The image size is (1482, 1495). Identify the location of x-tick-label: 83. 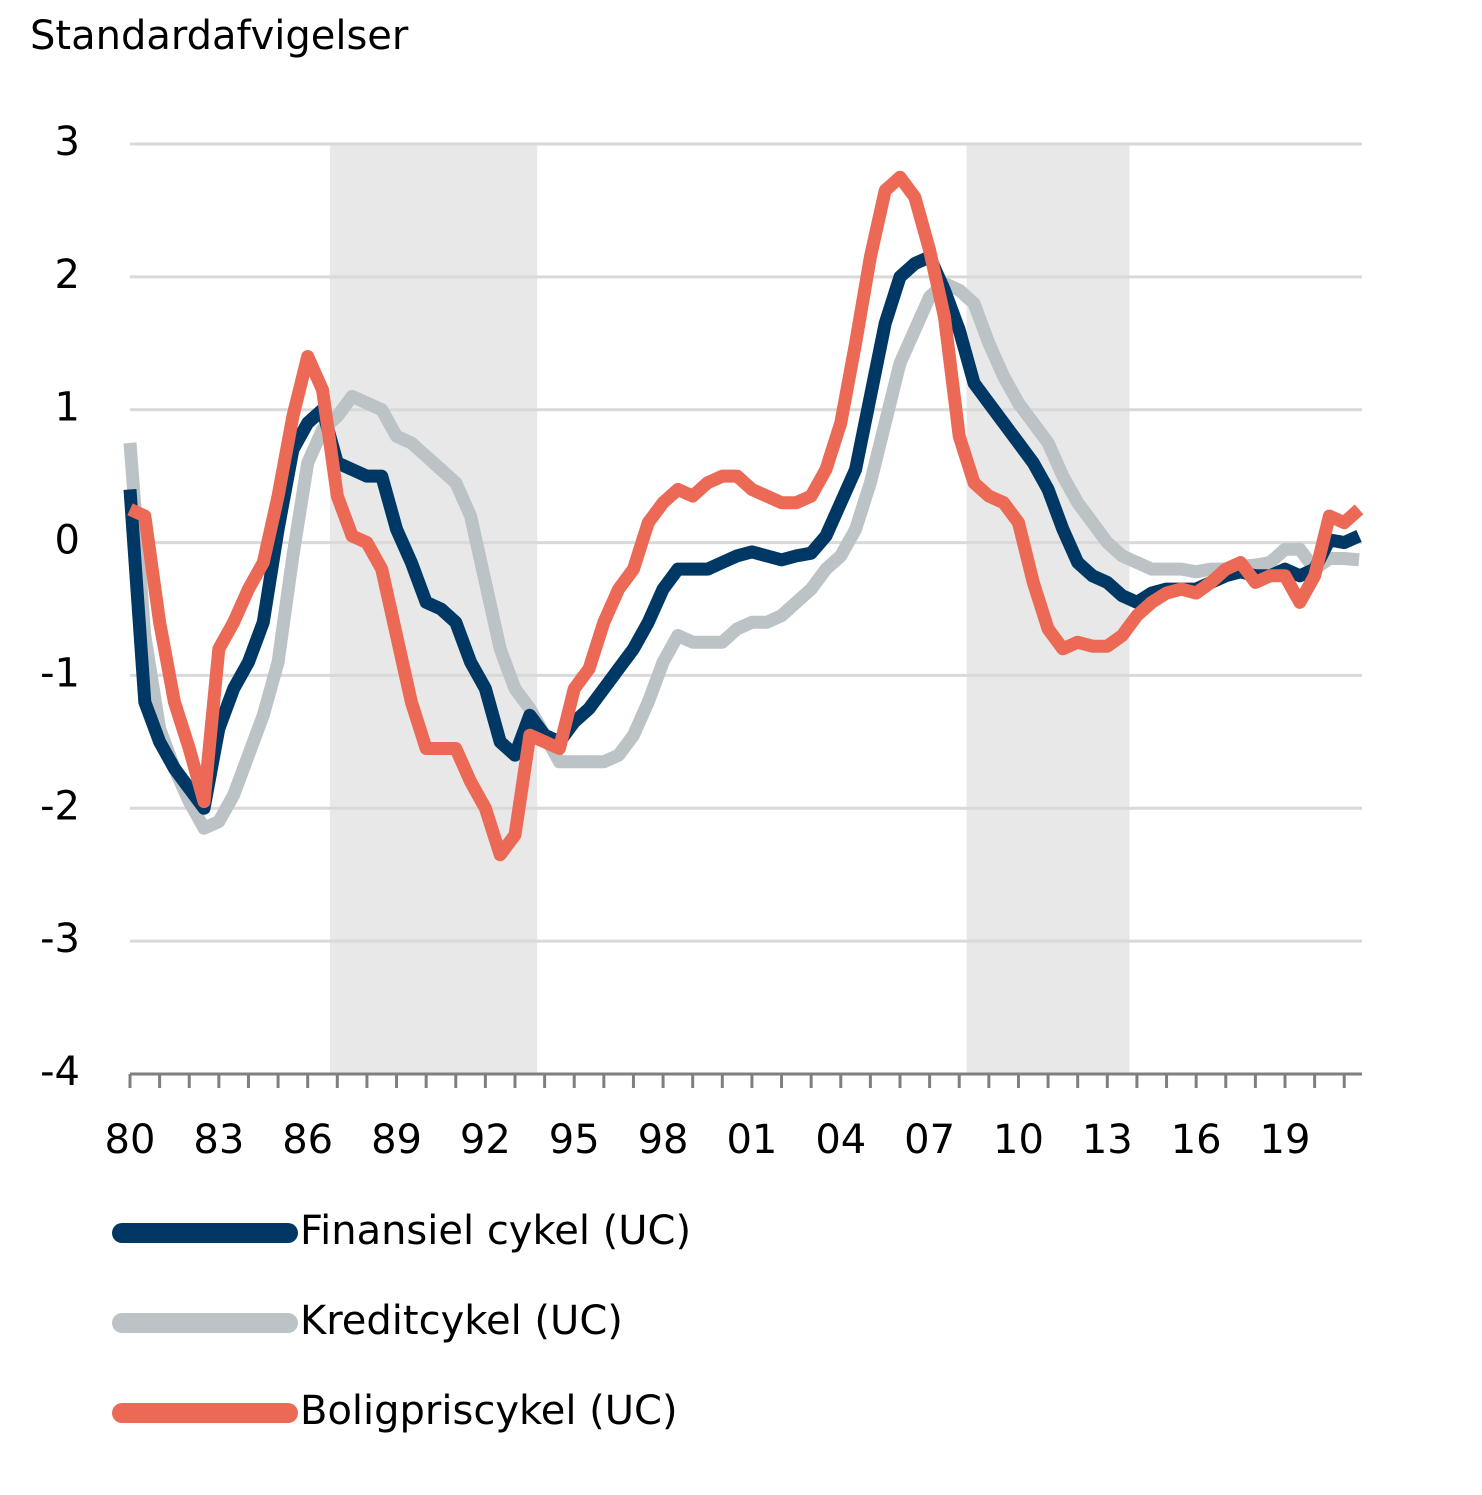
(218, 1140).